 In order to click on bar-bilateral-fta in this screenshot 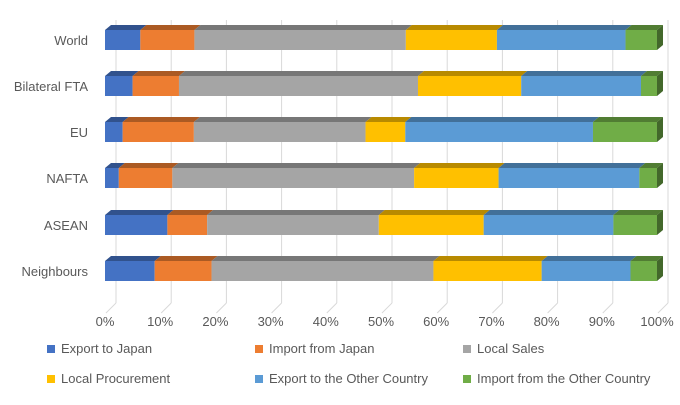, I will do `click(384, 83)`.